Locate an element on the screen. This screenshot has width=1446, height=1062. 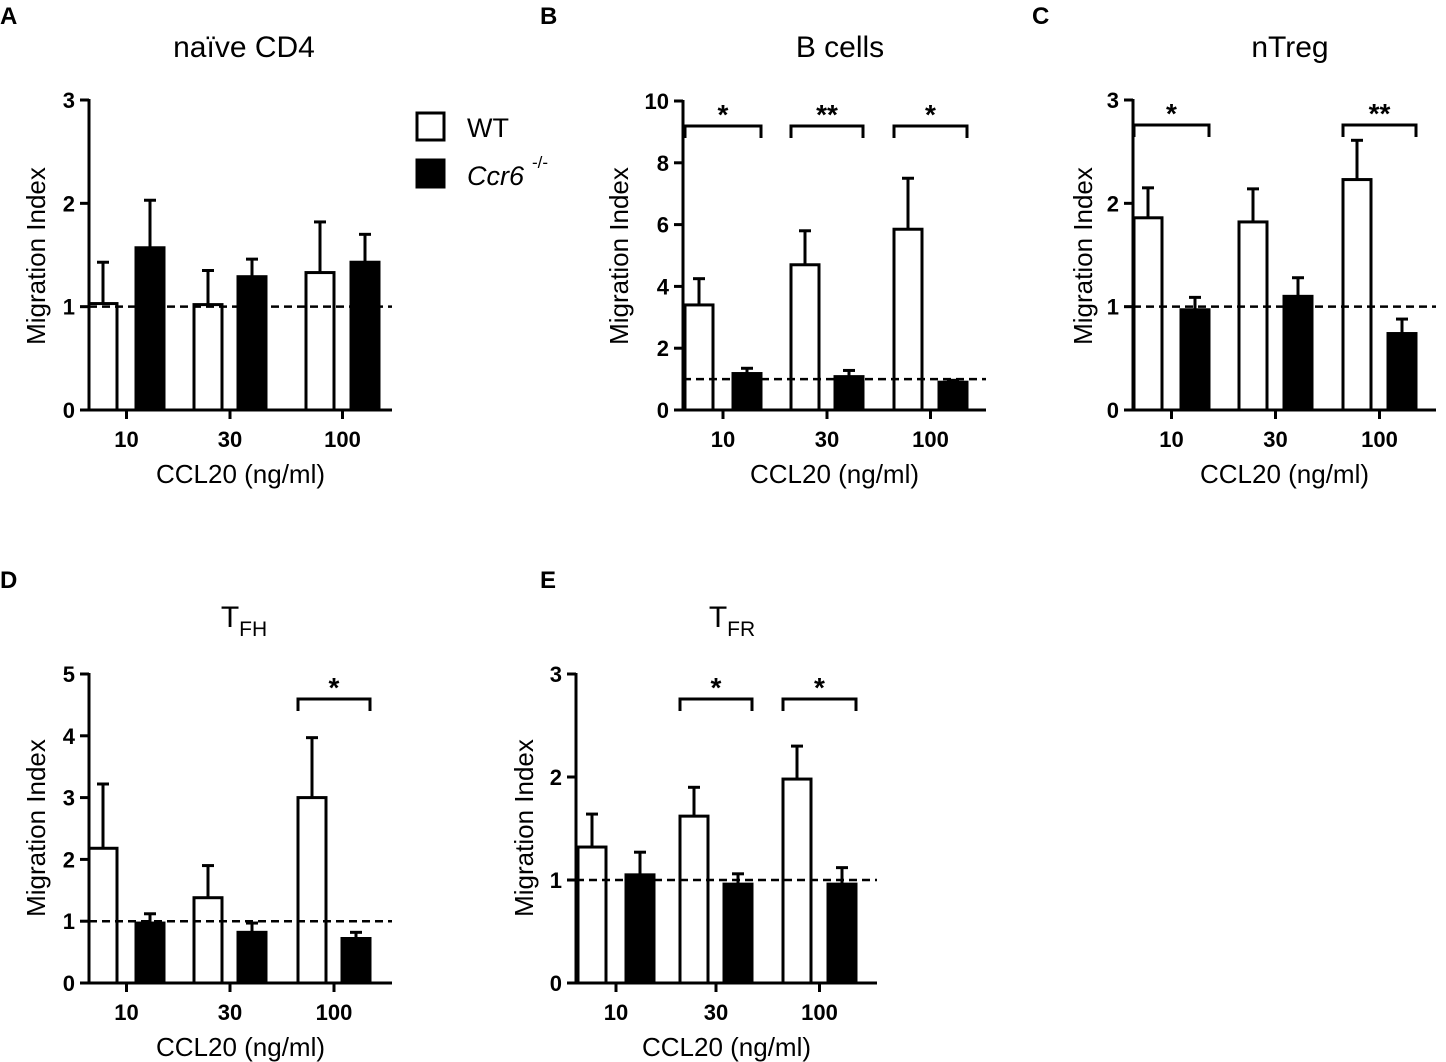
legend-swatch-wt is located at coordinates (430, 126).